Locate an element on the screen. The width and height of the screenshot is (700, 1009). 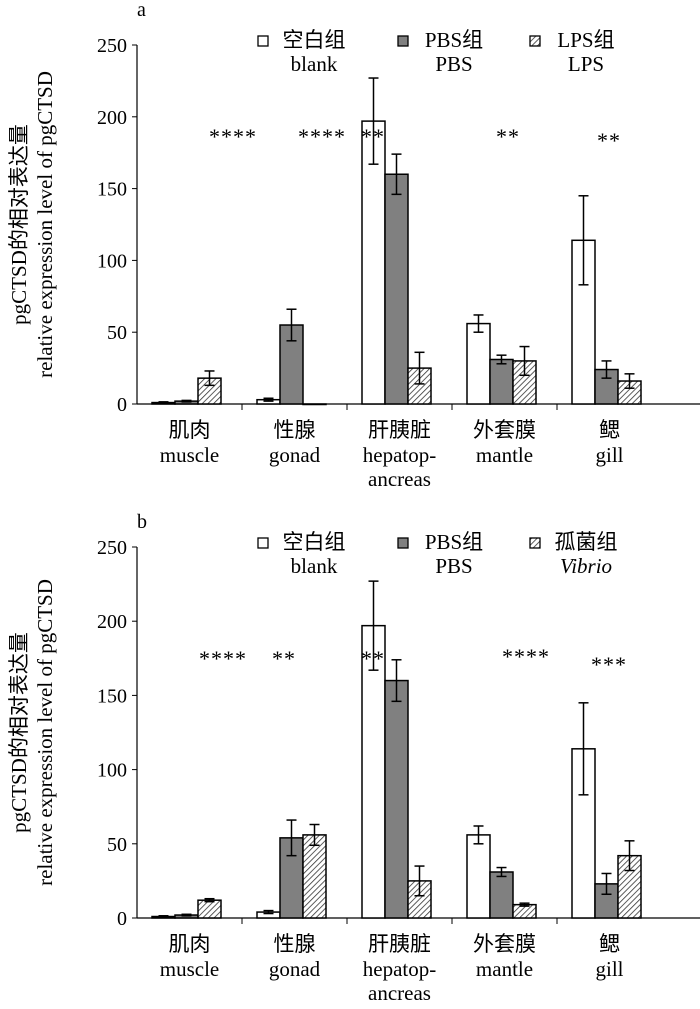
significance-marker: *** is located at coordinates (609, 664).